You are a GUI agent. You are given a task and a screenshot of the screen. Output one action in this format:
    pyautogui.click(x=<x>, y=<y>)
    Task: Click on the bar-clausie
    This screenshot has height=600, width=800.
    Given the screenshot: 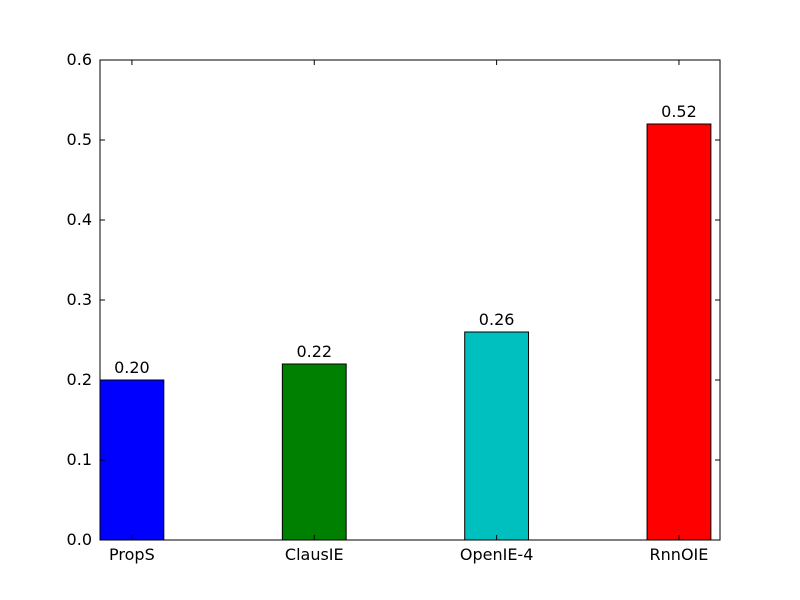 What is the action you would take?
    pyautogui.click(x=314, y=452)
    